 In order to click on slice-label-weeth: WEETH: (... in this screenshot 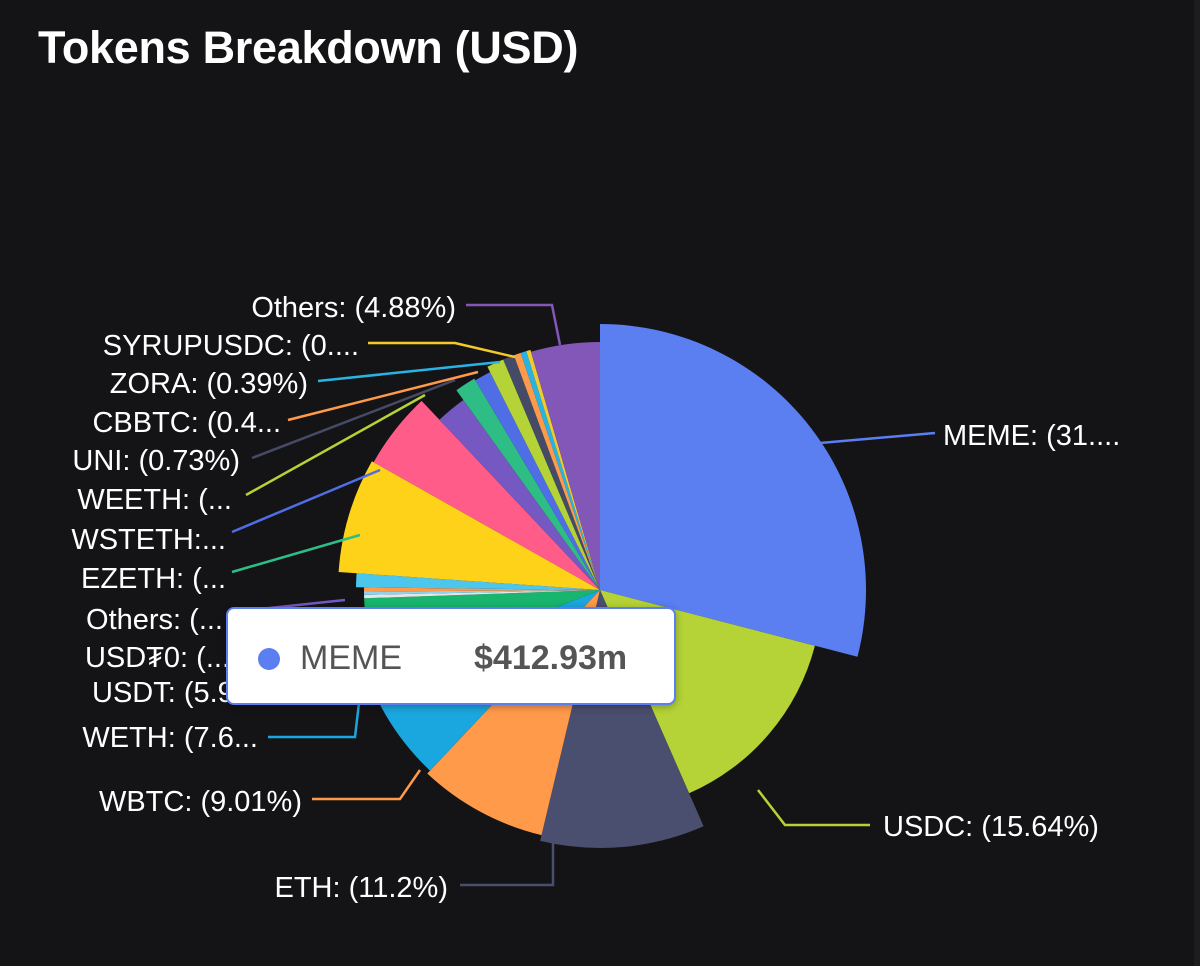, I will do `click(154, 500)`.